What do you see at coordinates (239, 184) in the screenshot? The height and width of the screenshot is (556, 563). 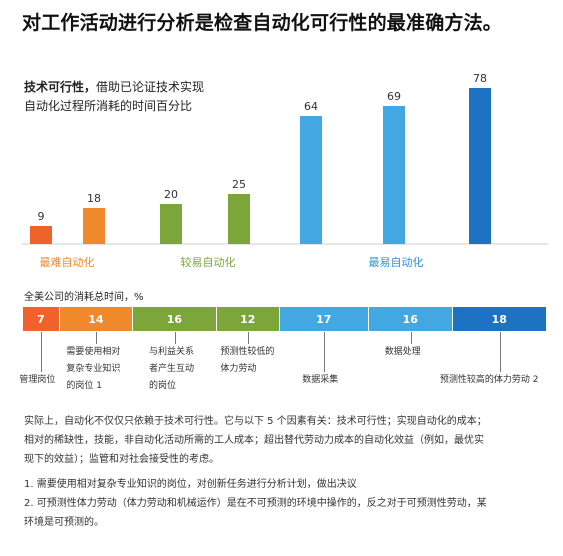 I see `bar-value-label: 25` at bounding box center [239, 184].